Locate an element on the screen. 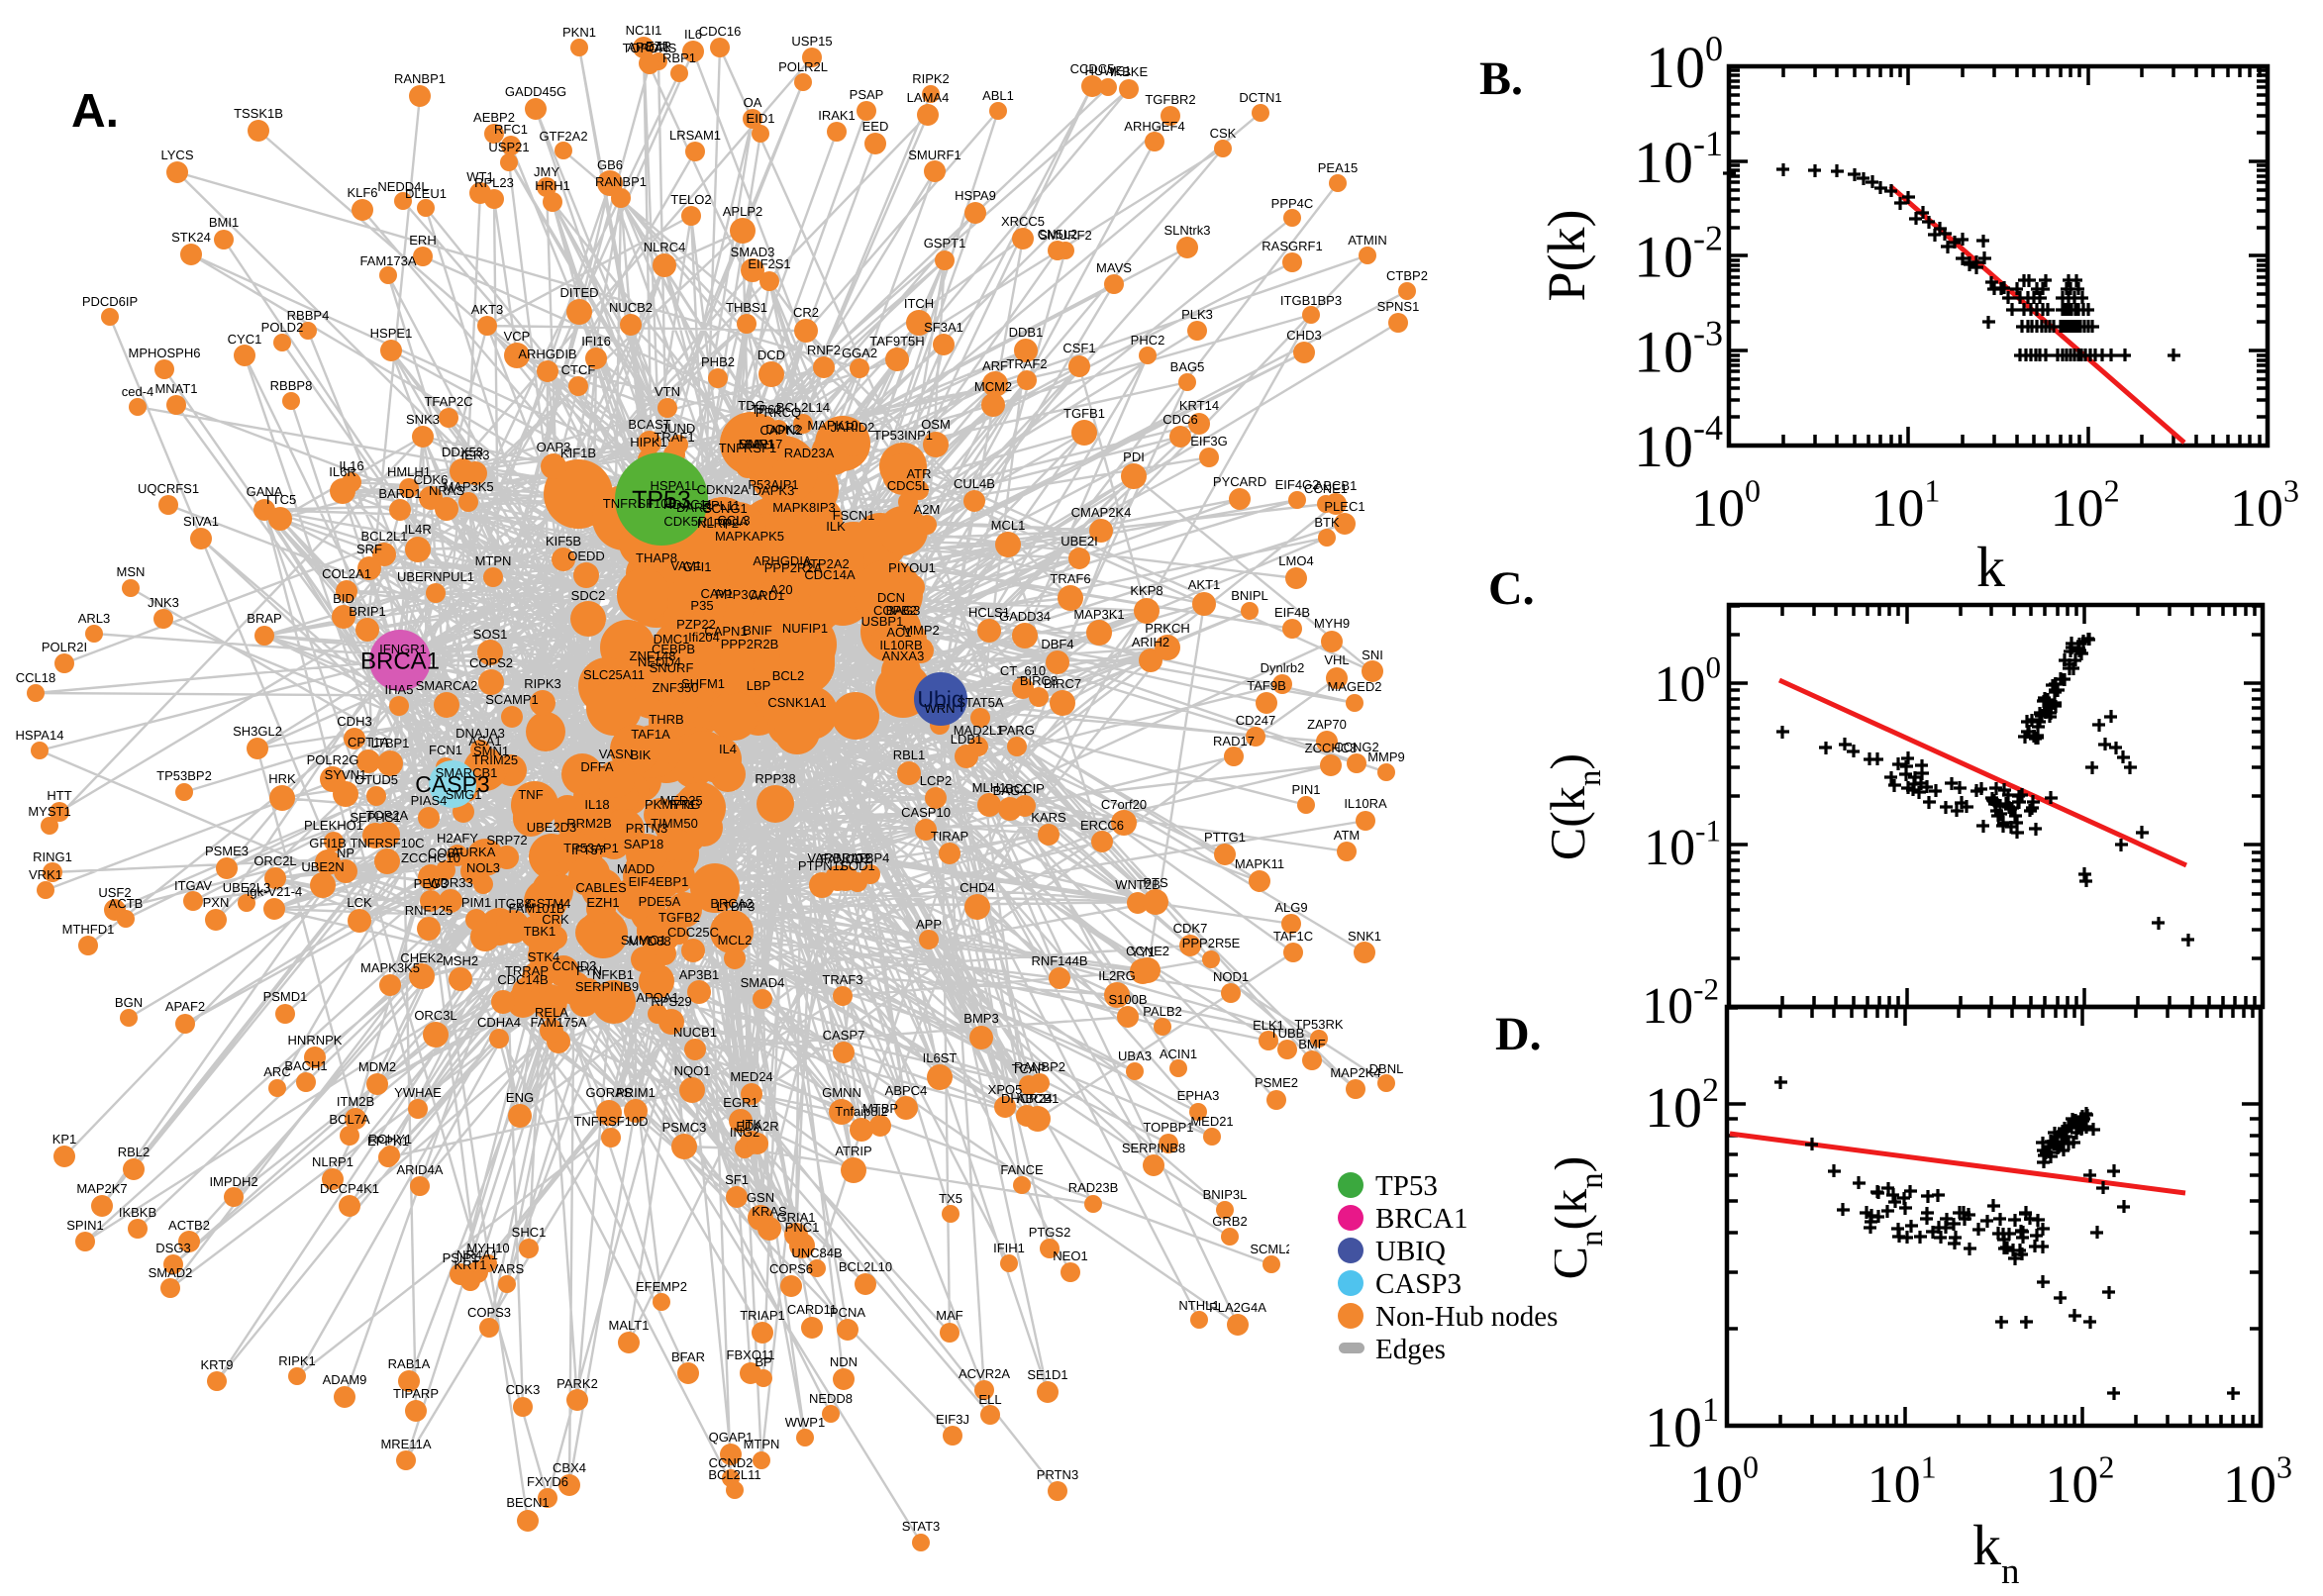 The image size is (2323, 1596). svg-text: SNURF is located at coordinates (672, 668).